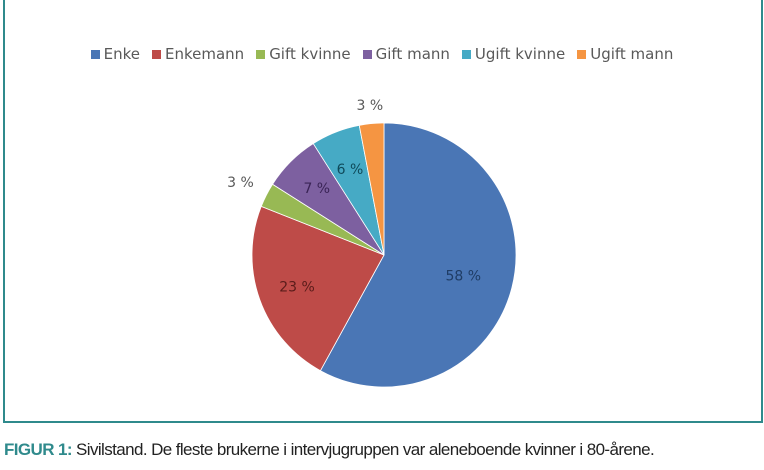 Image resolution: width=764 pixels, height=470 pixels. What do you see at coordinates (463, 276) in the screenshot?
I see `pie-data-label: 58 %` at bounding box center [463, 276].